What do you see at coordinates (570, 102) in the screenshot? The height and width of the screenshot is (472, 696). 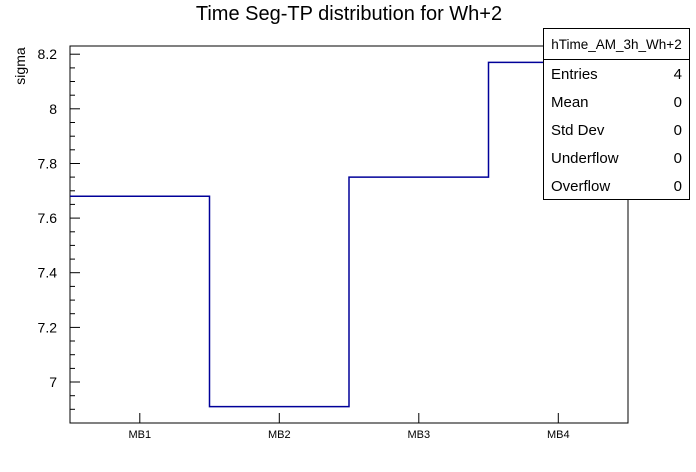 I see `stats-row-label: Mean` at bounding box center [570, 102].